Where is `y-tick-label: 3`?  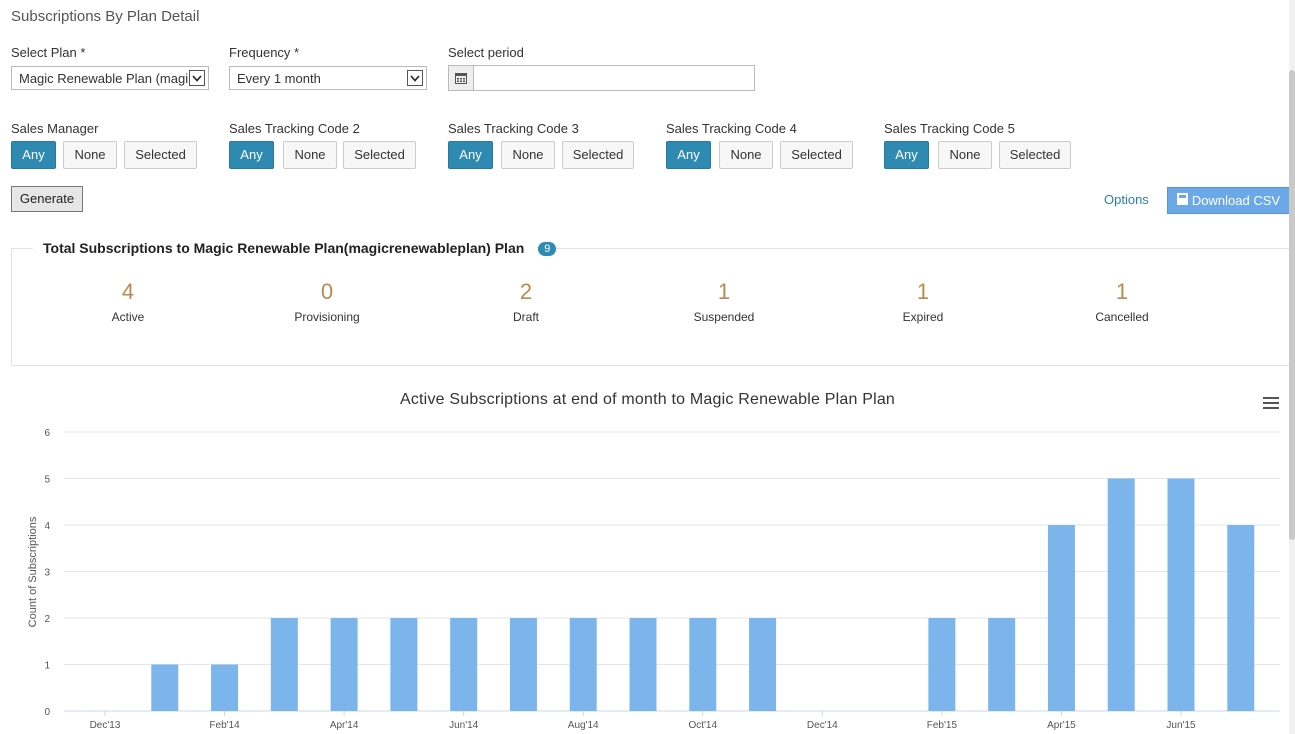 y-tick-label: 3 is located at coordinates (47, 573).